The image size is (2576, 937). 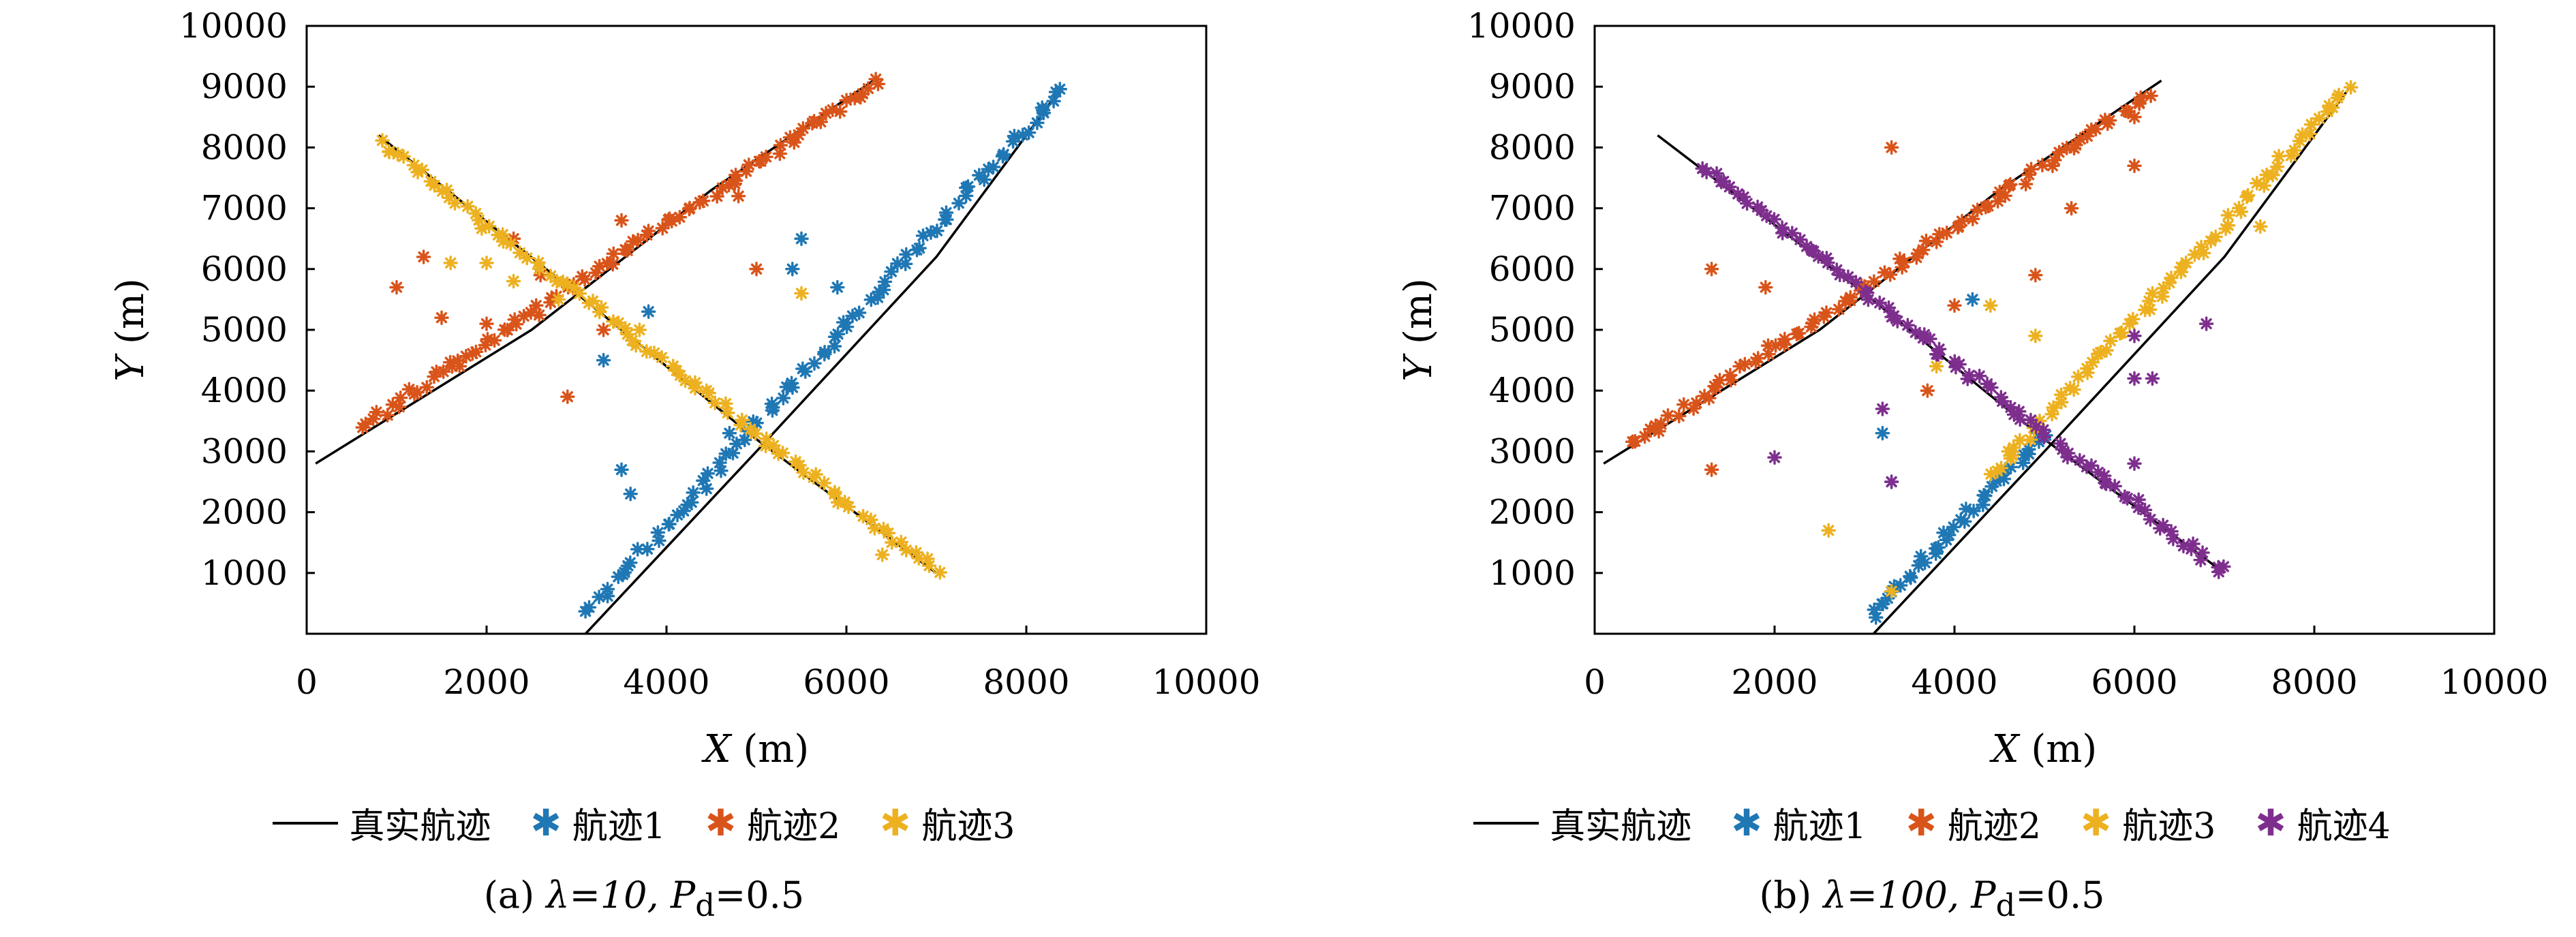 I want to click on caption-b: (b) λ=100, Pd=0.5, so click(x=1932, y=898).